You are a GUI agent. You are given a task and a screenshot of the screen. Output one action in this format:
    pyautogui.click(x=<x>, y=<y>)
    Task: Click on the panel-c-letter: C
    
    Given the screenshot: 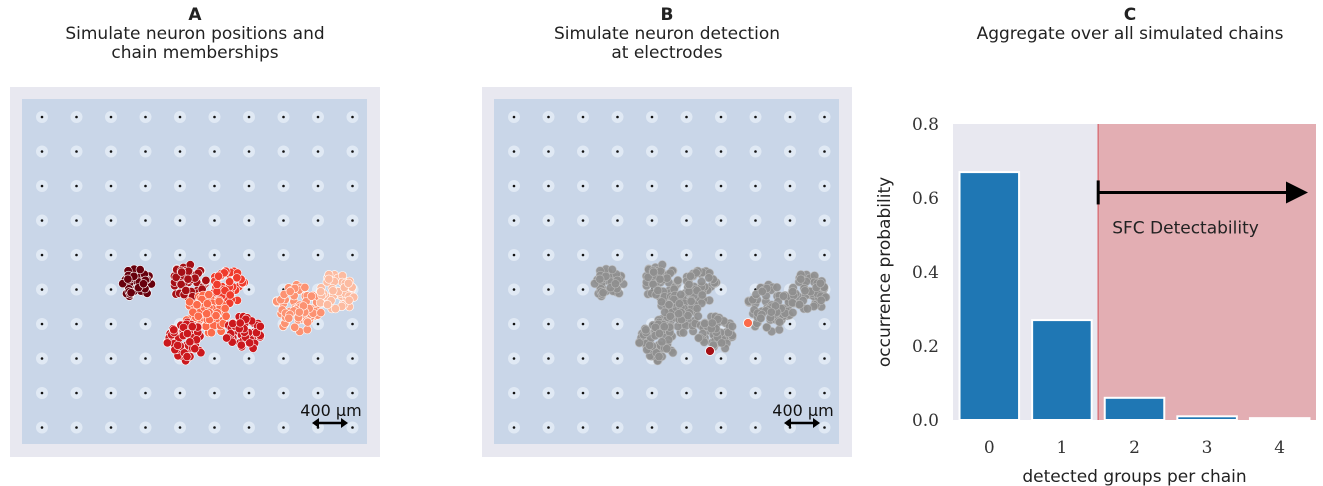 What is the action you would take?
    pyautogui.click(x=1130, y=15)
    